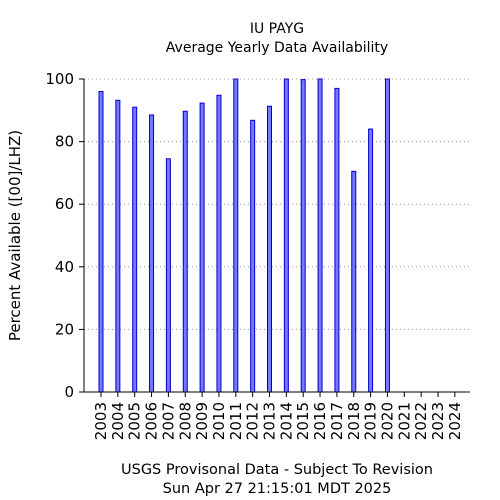  I want to click on bar-2018, so click(354, 281).